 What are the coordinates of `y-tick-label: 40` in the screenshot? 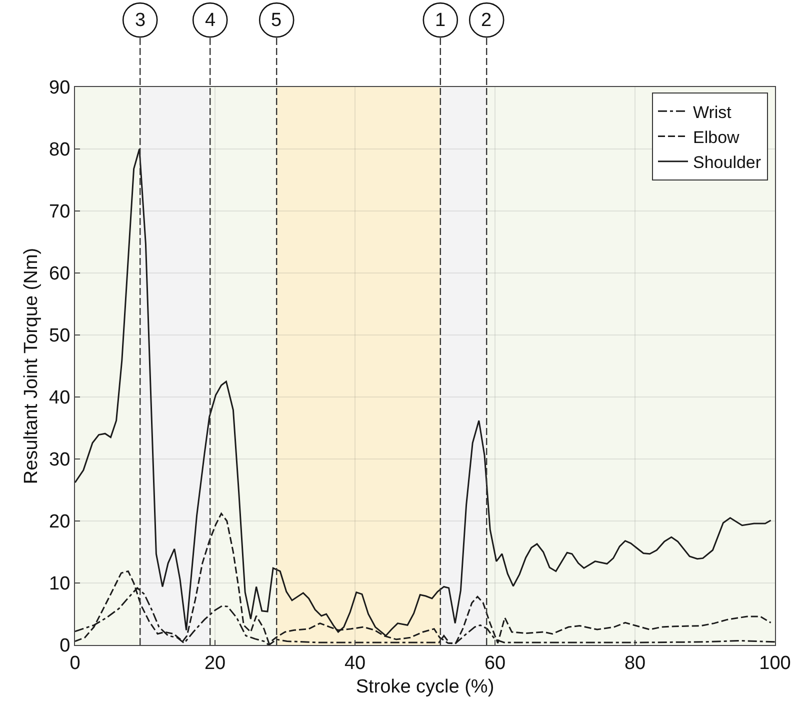 It's located at (59, 398).